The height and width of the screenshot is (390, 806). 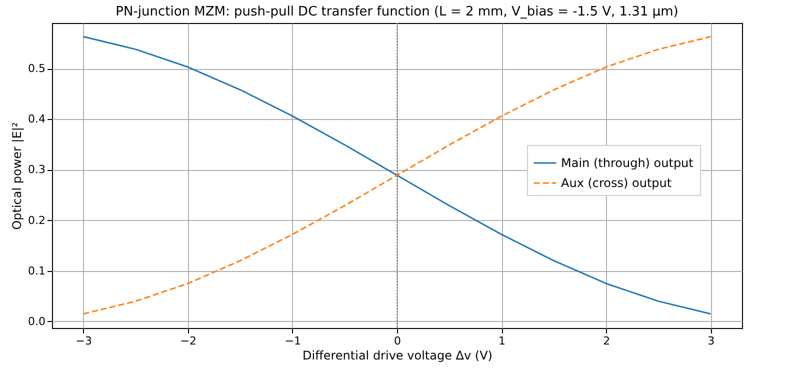 What do you see at coordinates (37, 321) in the screenshot?
I see `y-tick-label: 0.0` at bounding box center [37, 321].